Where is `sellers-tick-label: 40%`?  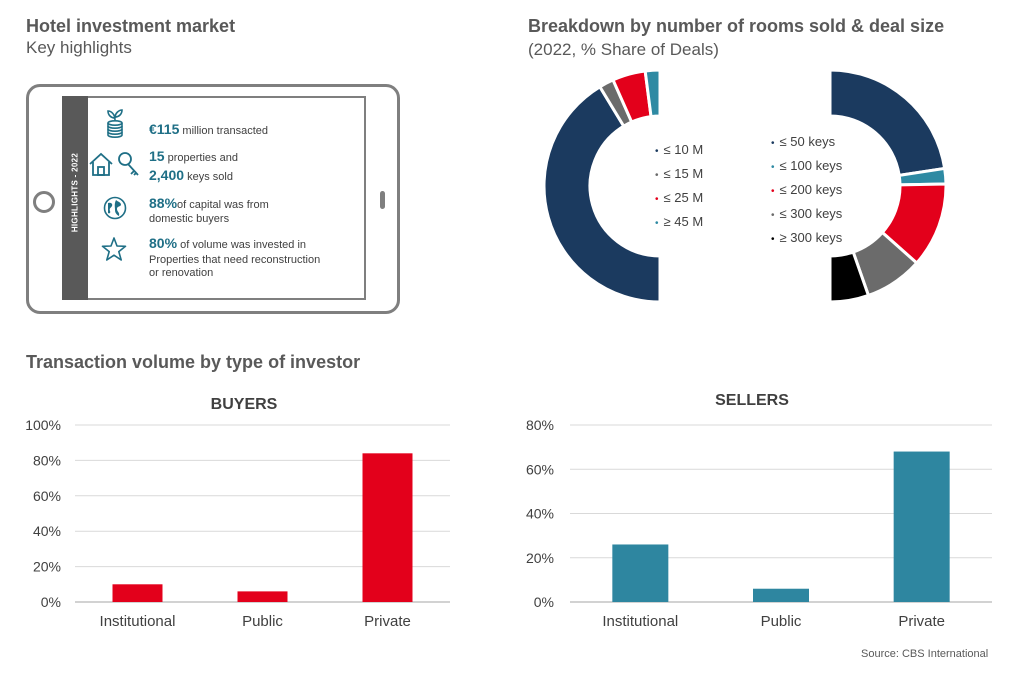 sellers-tick-label: 40% is located at coordinates (540, 514).